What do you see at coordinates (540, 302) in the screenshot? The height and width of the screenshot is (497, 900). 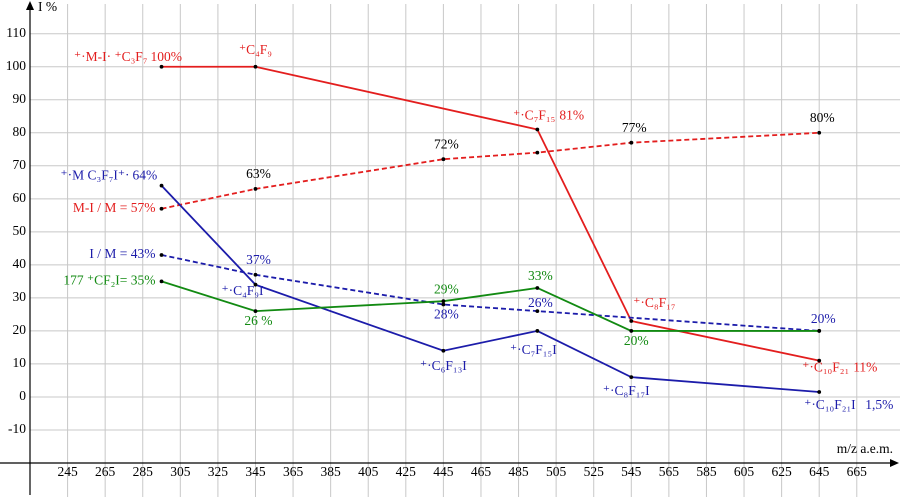 I see `value-label: 26%` at bounding box center [540, 302].